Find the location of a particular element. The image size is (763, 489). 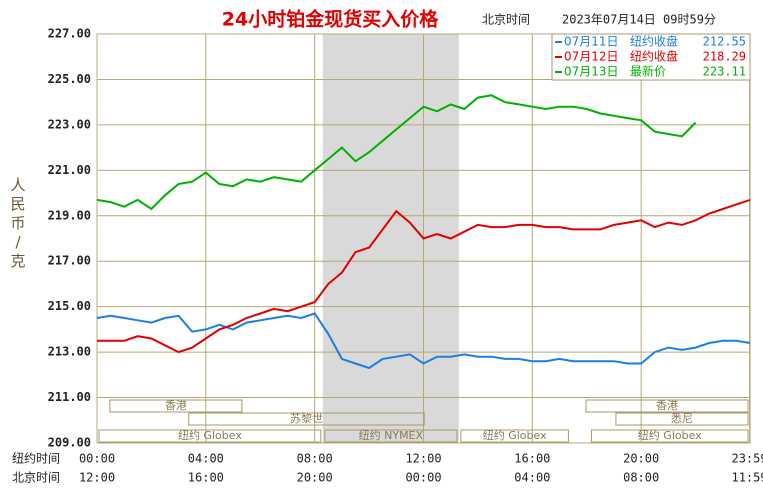

legend-note: 最新价 is located at coordinates (648, 71).